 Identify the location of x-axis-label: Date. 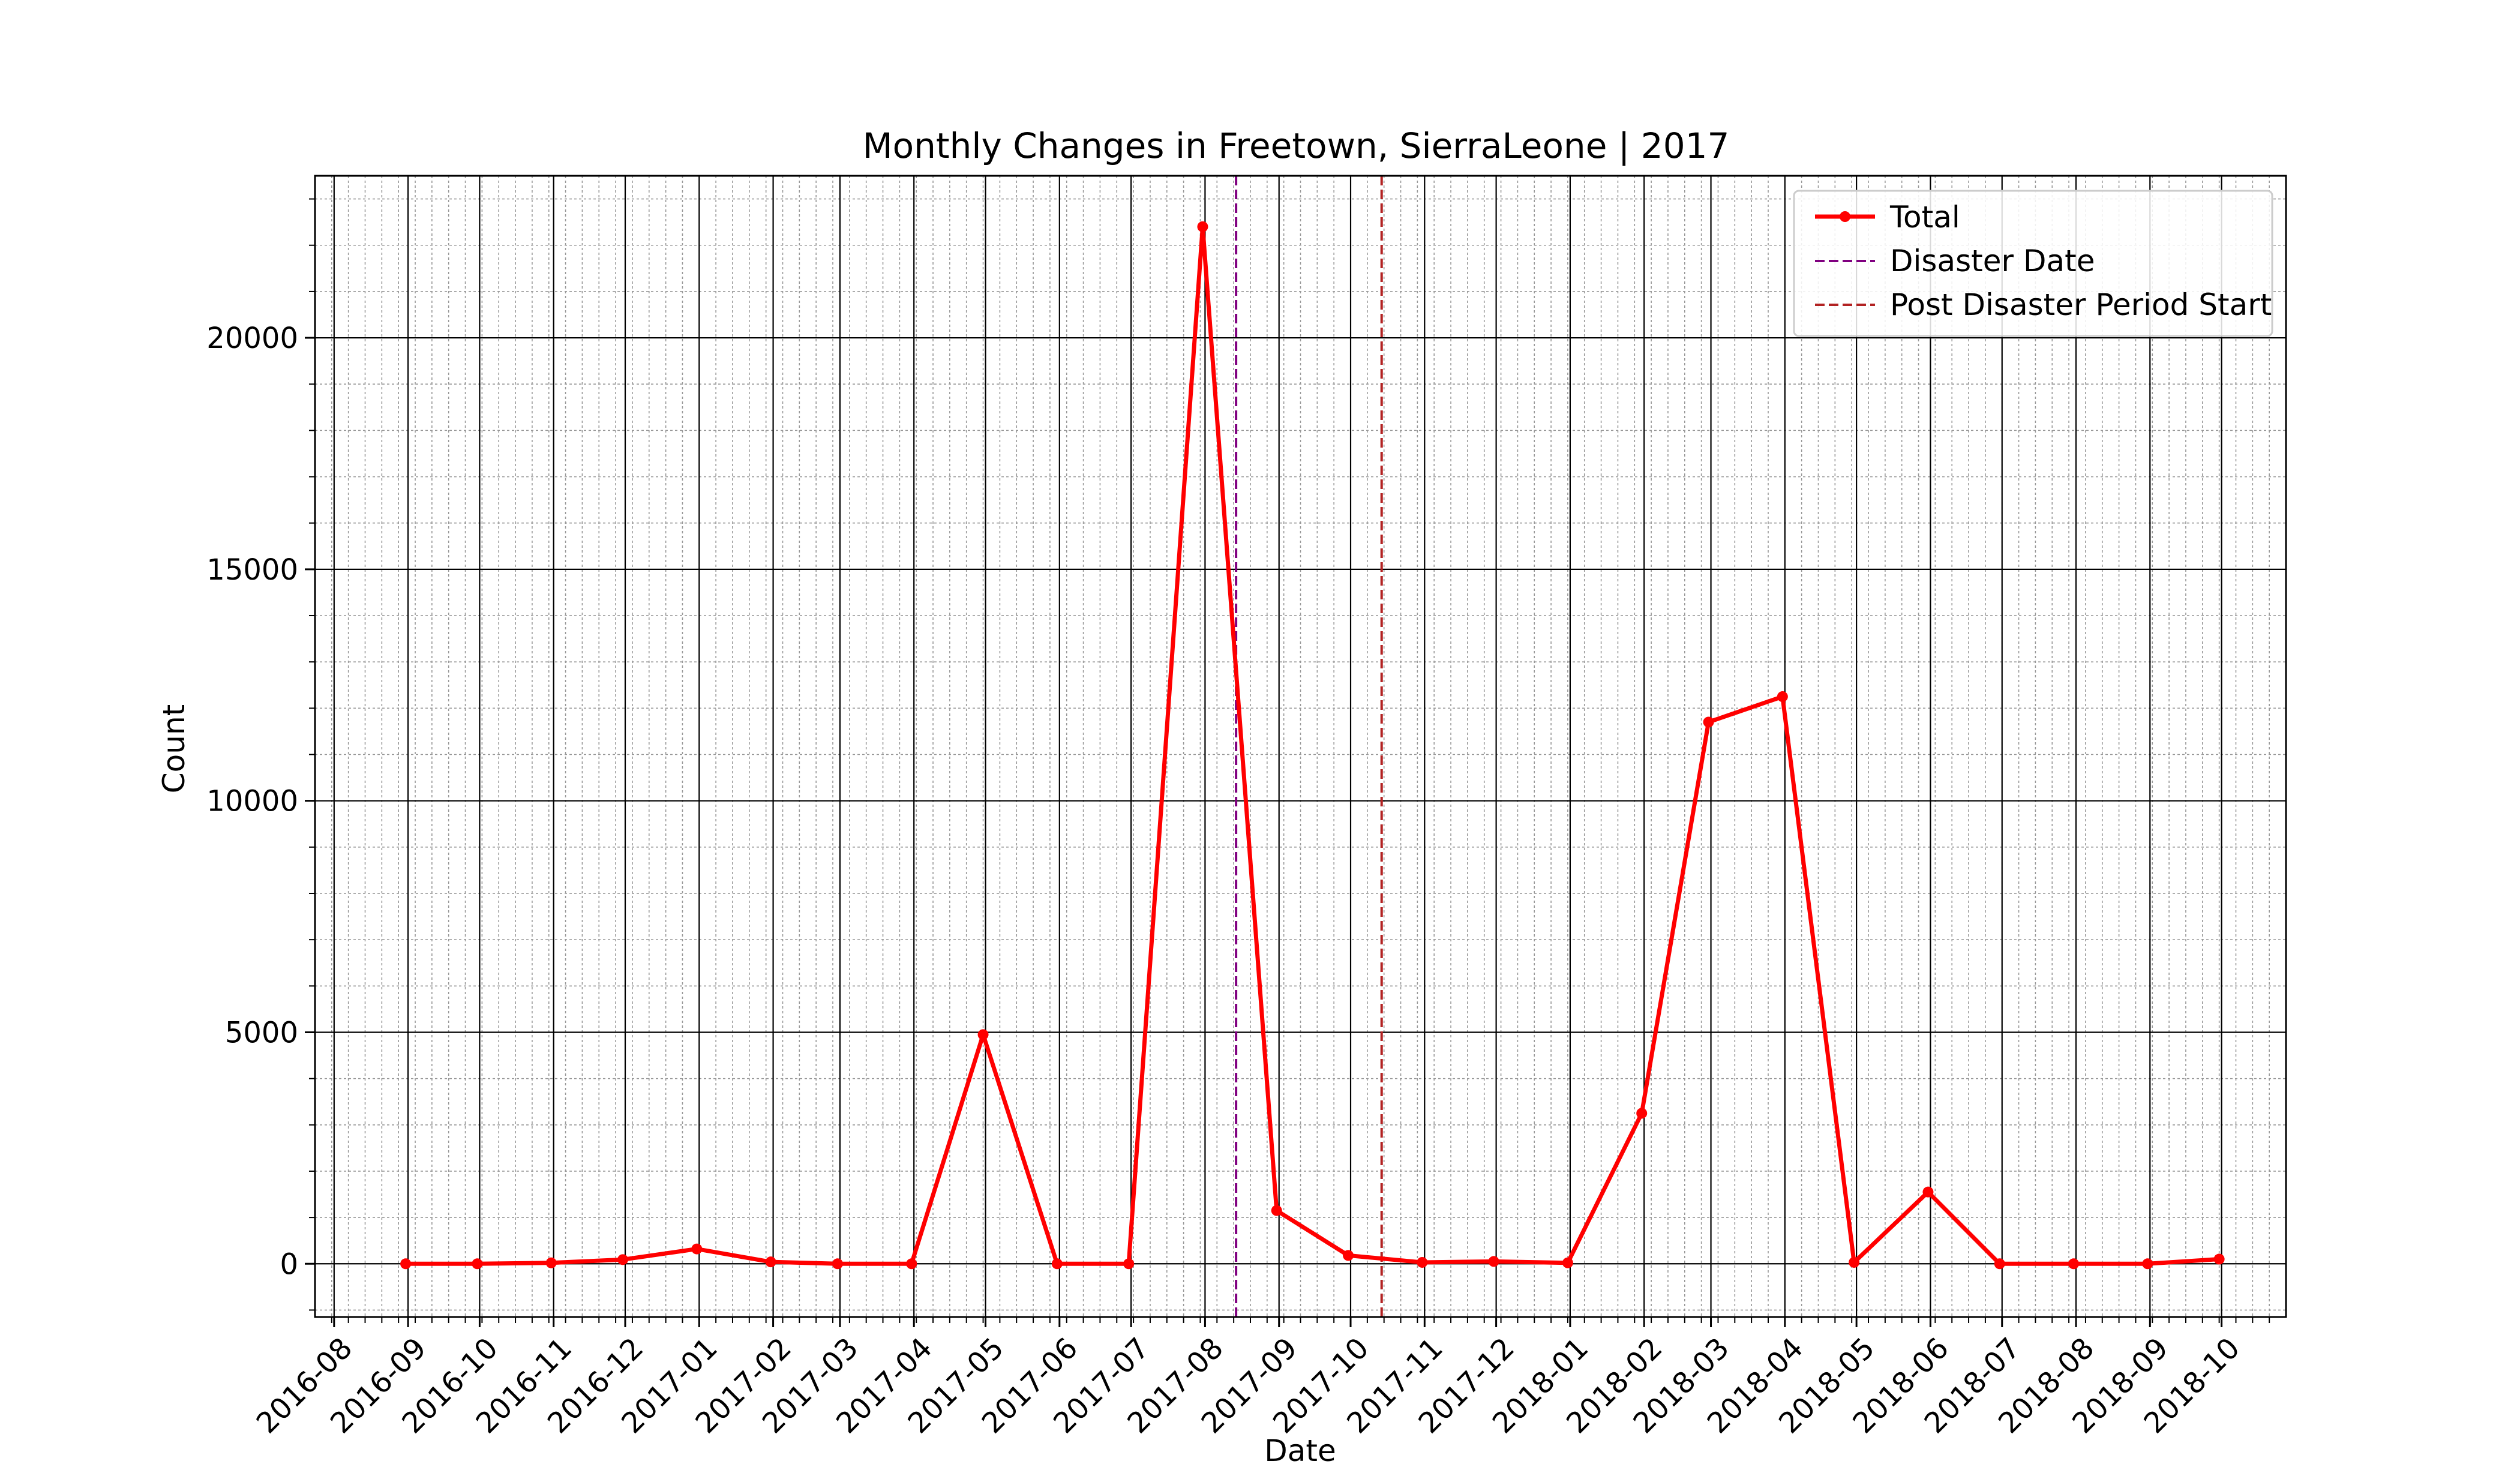
(1300, 1450).